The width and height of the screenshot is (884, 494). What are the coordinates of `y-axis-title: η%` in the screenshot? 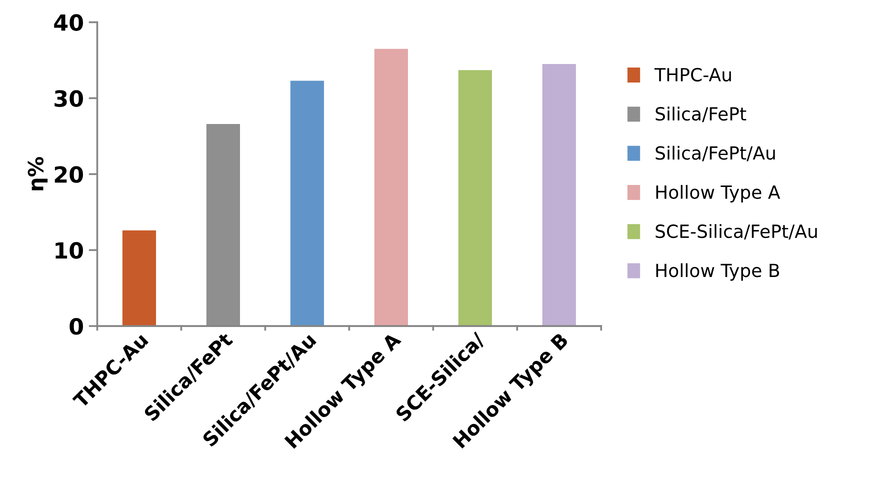 It's located at (38, 173).